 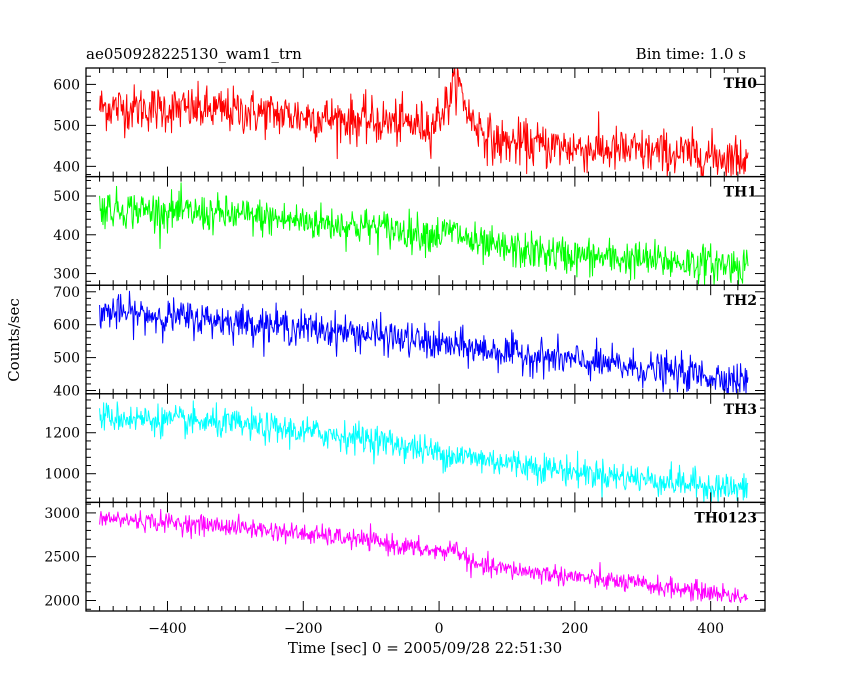 I want to click on panel-th2: 400 500 600 700 TH2, so click(x=409, y=342).